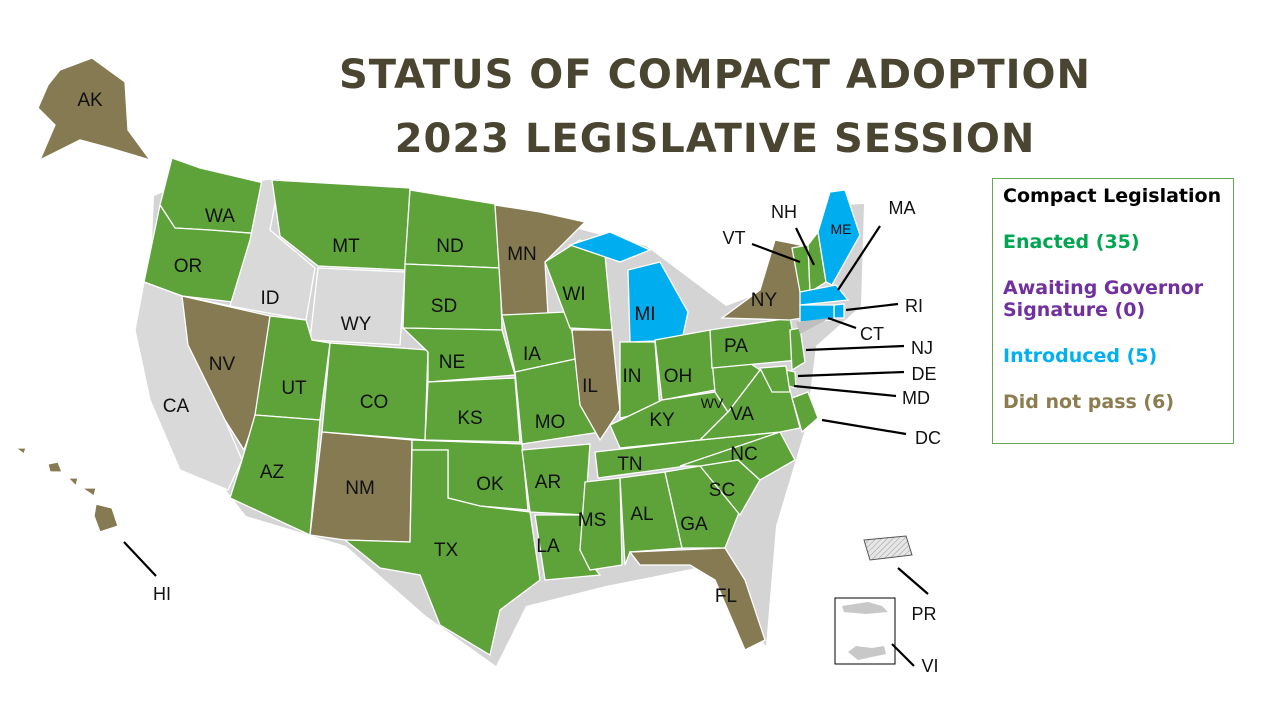  What do you see at coordinates (923, 614) in the screenshot?
I see `callout-PR: PR` at bounding box center [923, 614].